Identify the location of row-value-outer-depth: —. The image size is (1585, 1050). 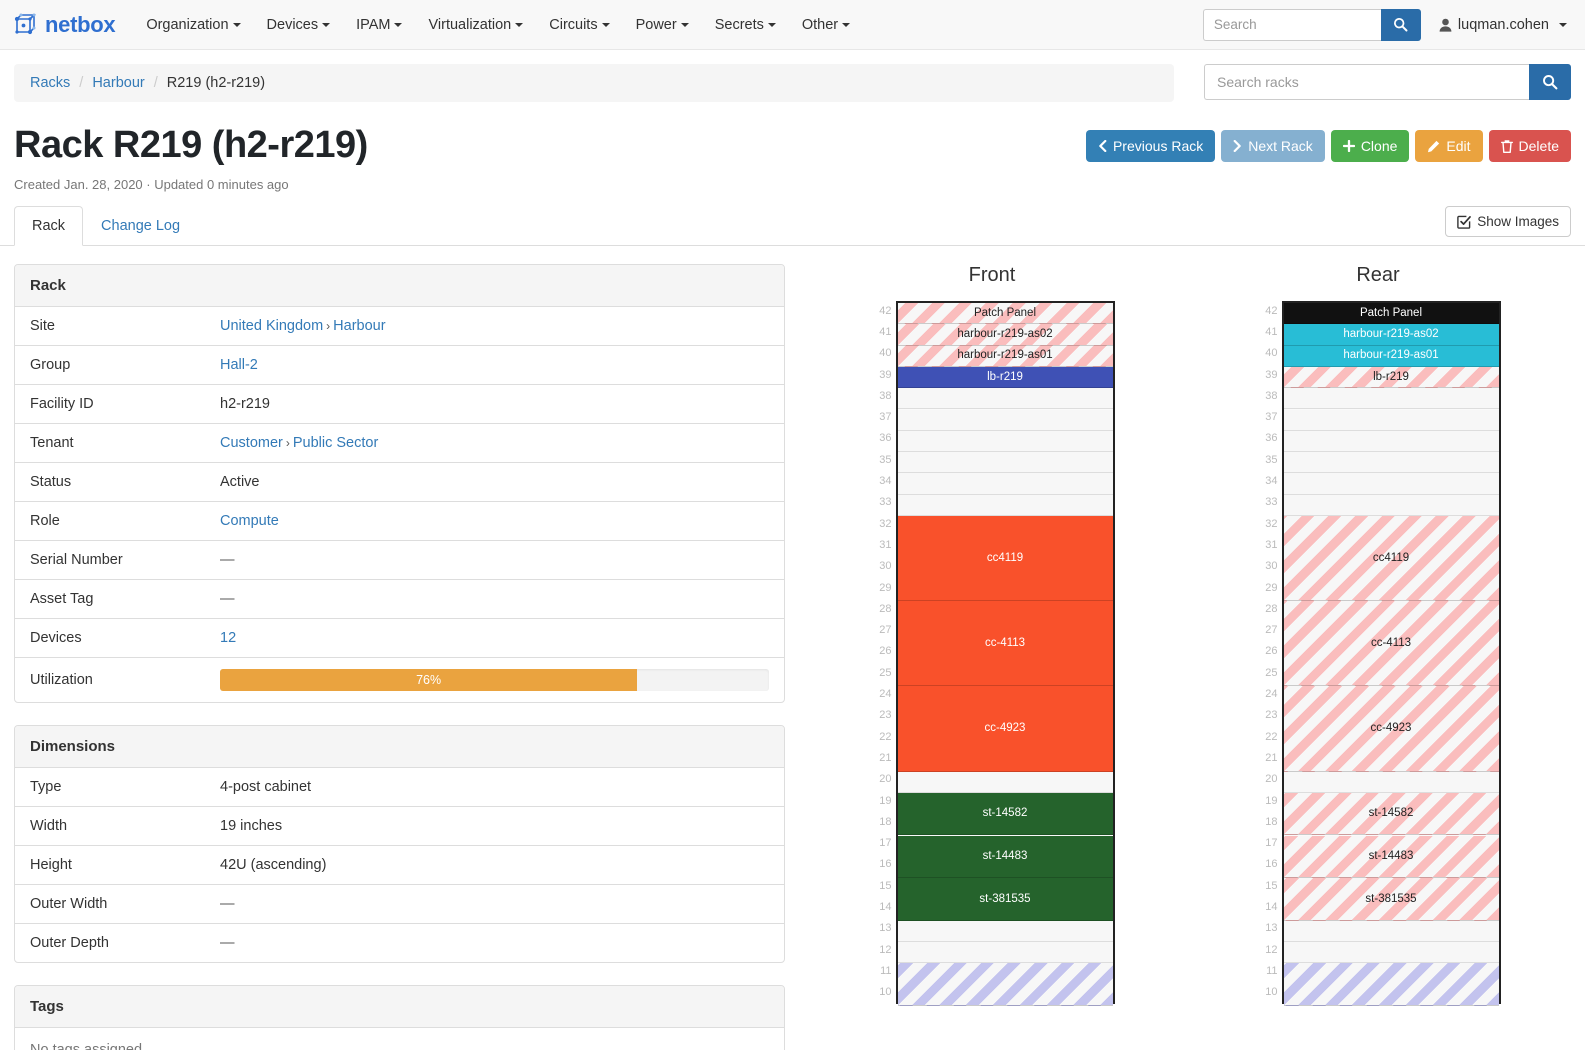
(494, 942).